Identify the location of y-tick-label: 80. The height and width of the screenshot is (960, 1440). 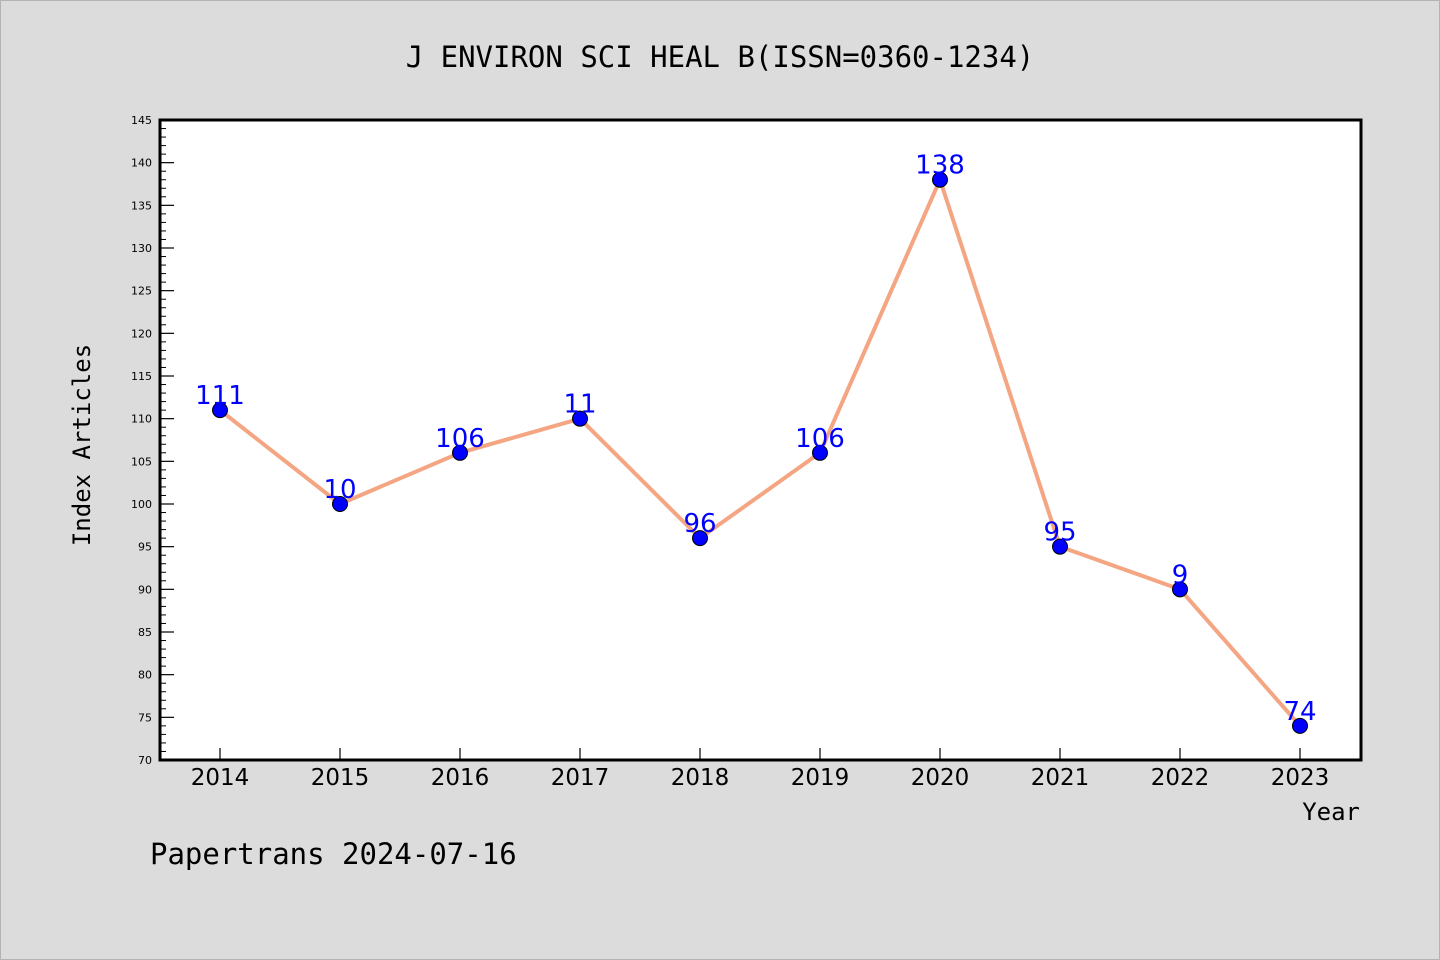
(145, 675).